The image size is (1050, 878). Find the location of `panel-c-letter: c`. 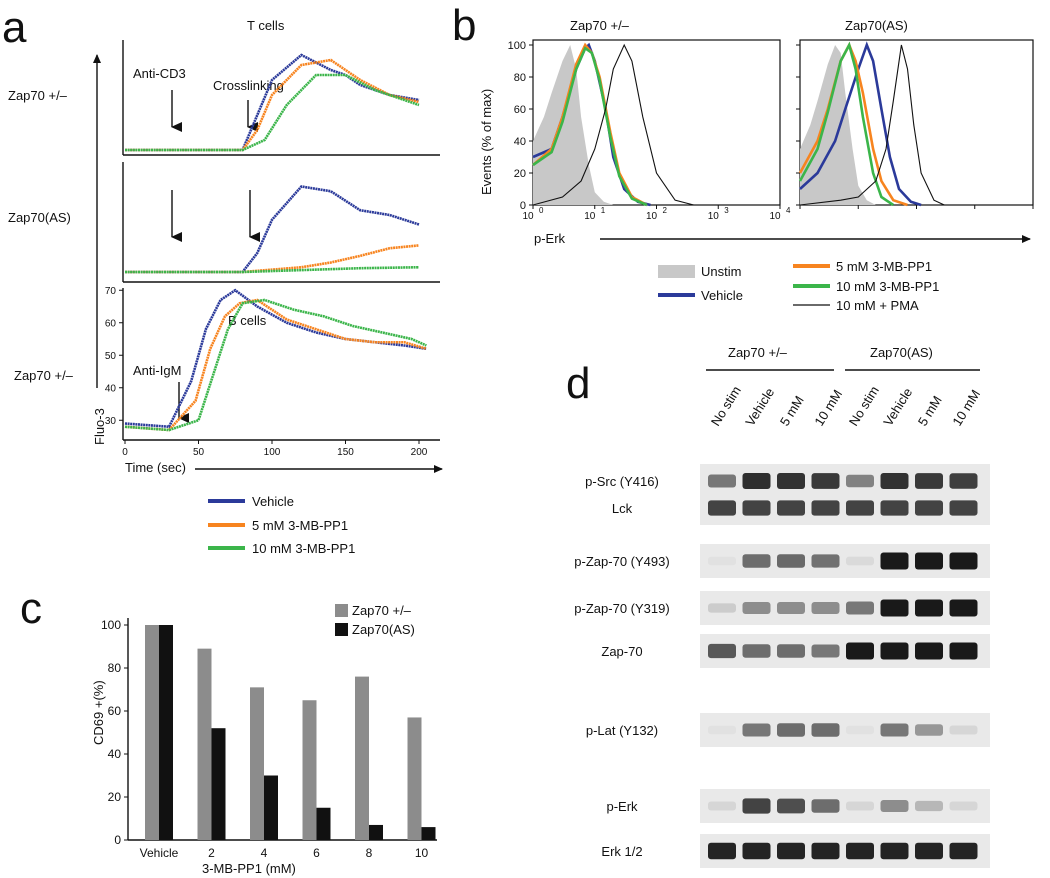

panel-c-letter: c is located at coordinates (31, 608).